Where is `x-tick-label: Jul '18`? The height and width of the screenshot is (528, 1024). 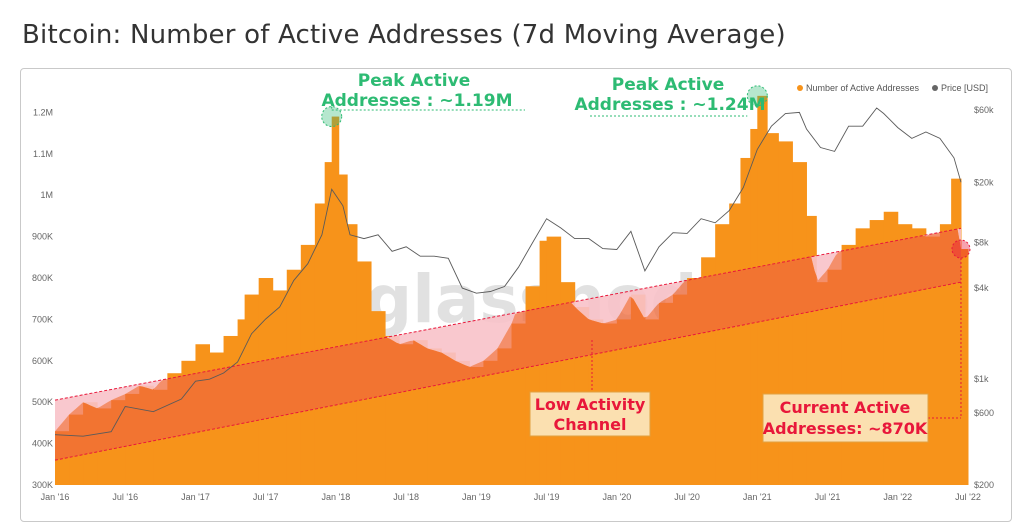
x-tick-label: Jul '18 is located at coordinates (406, 497).